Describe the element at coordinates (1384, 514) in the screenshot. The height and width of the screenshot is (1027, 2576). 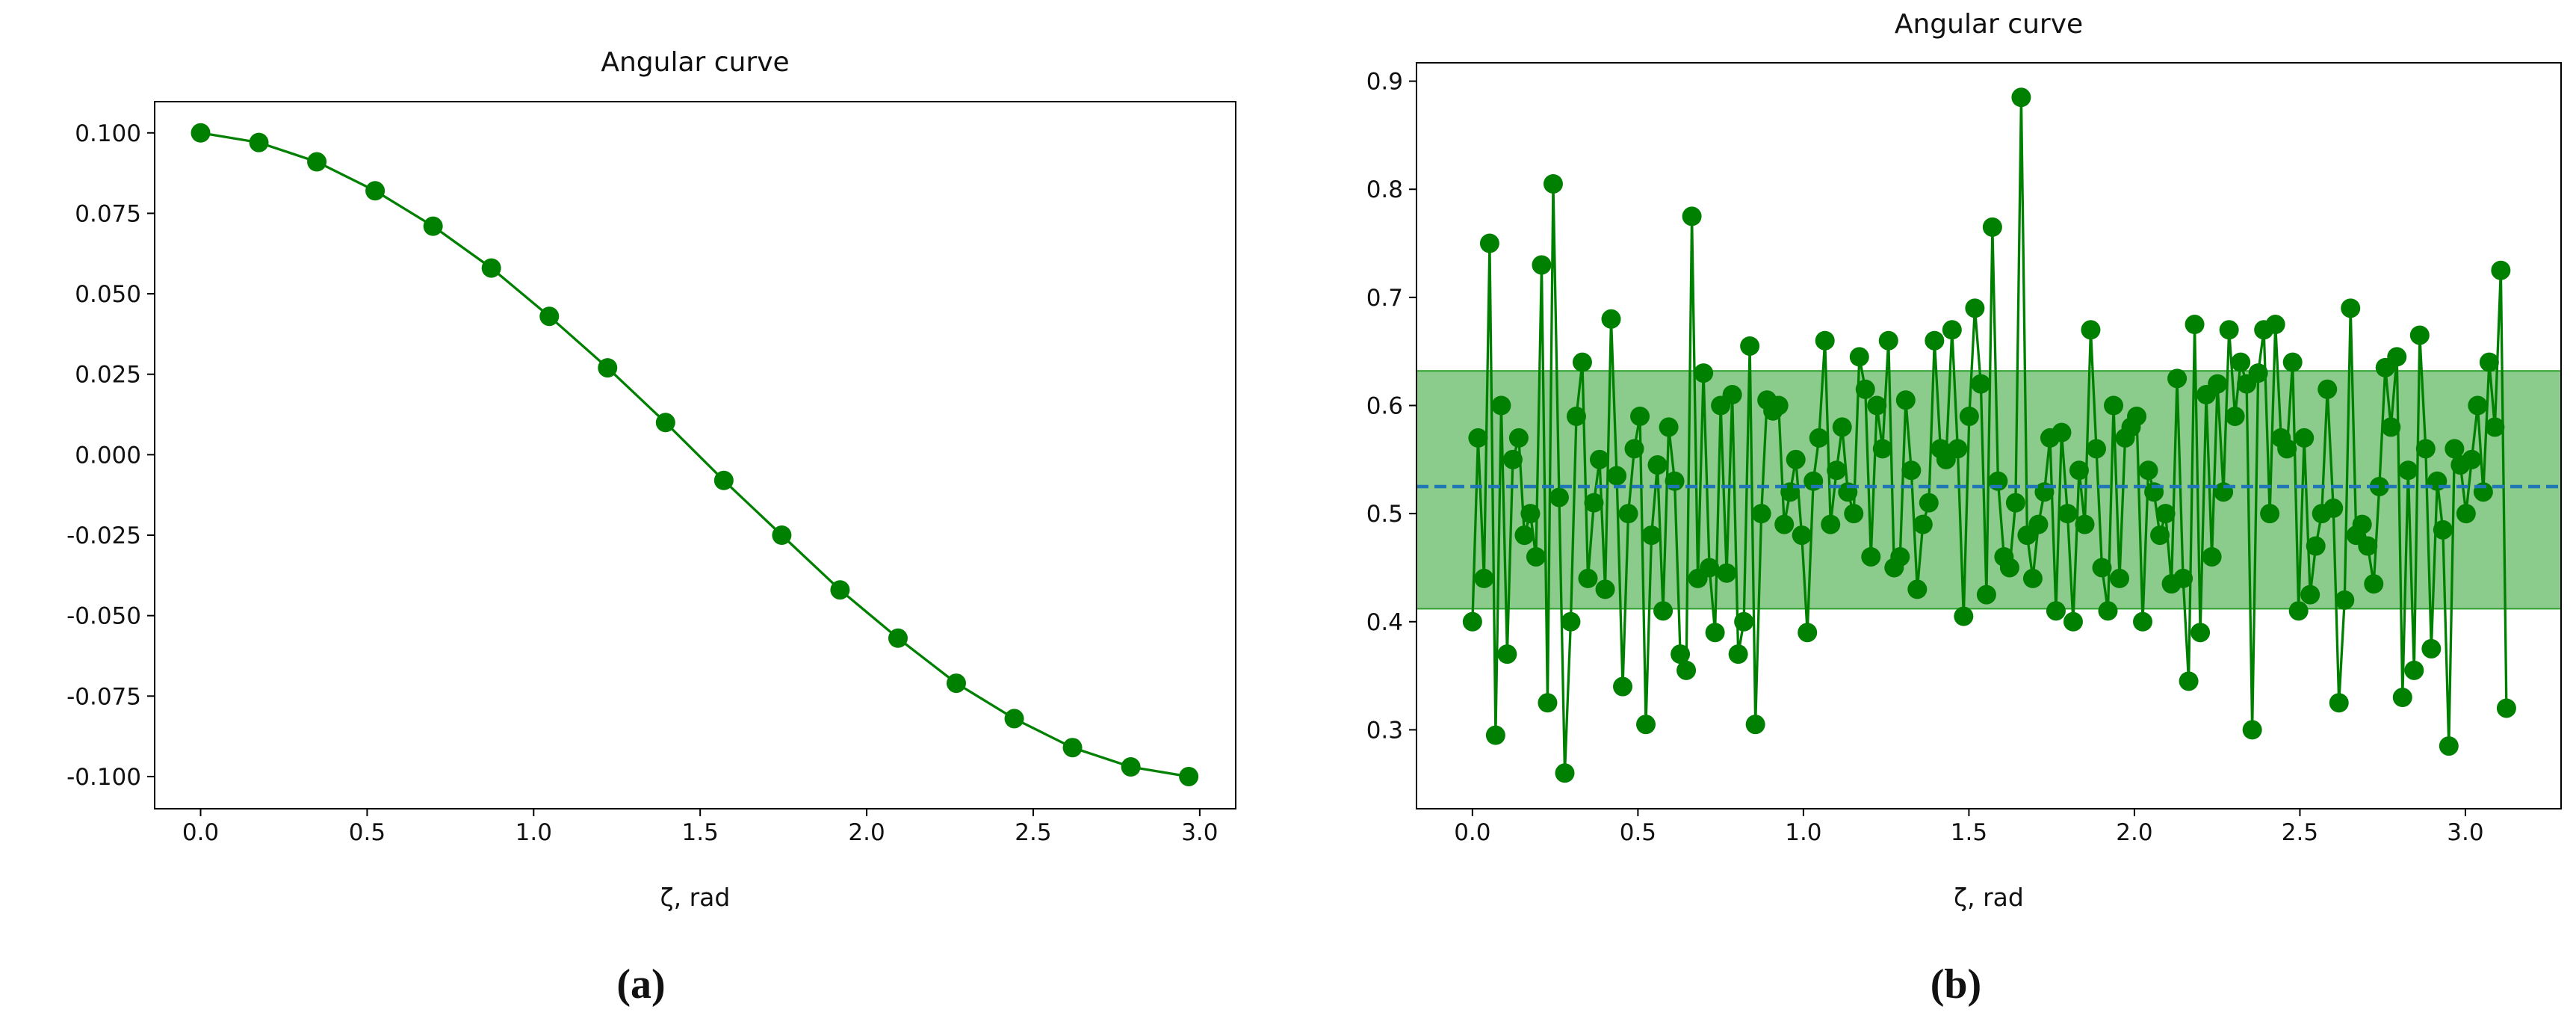
I see `y-tick-label: 0.5` at that location.